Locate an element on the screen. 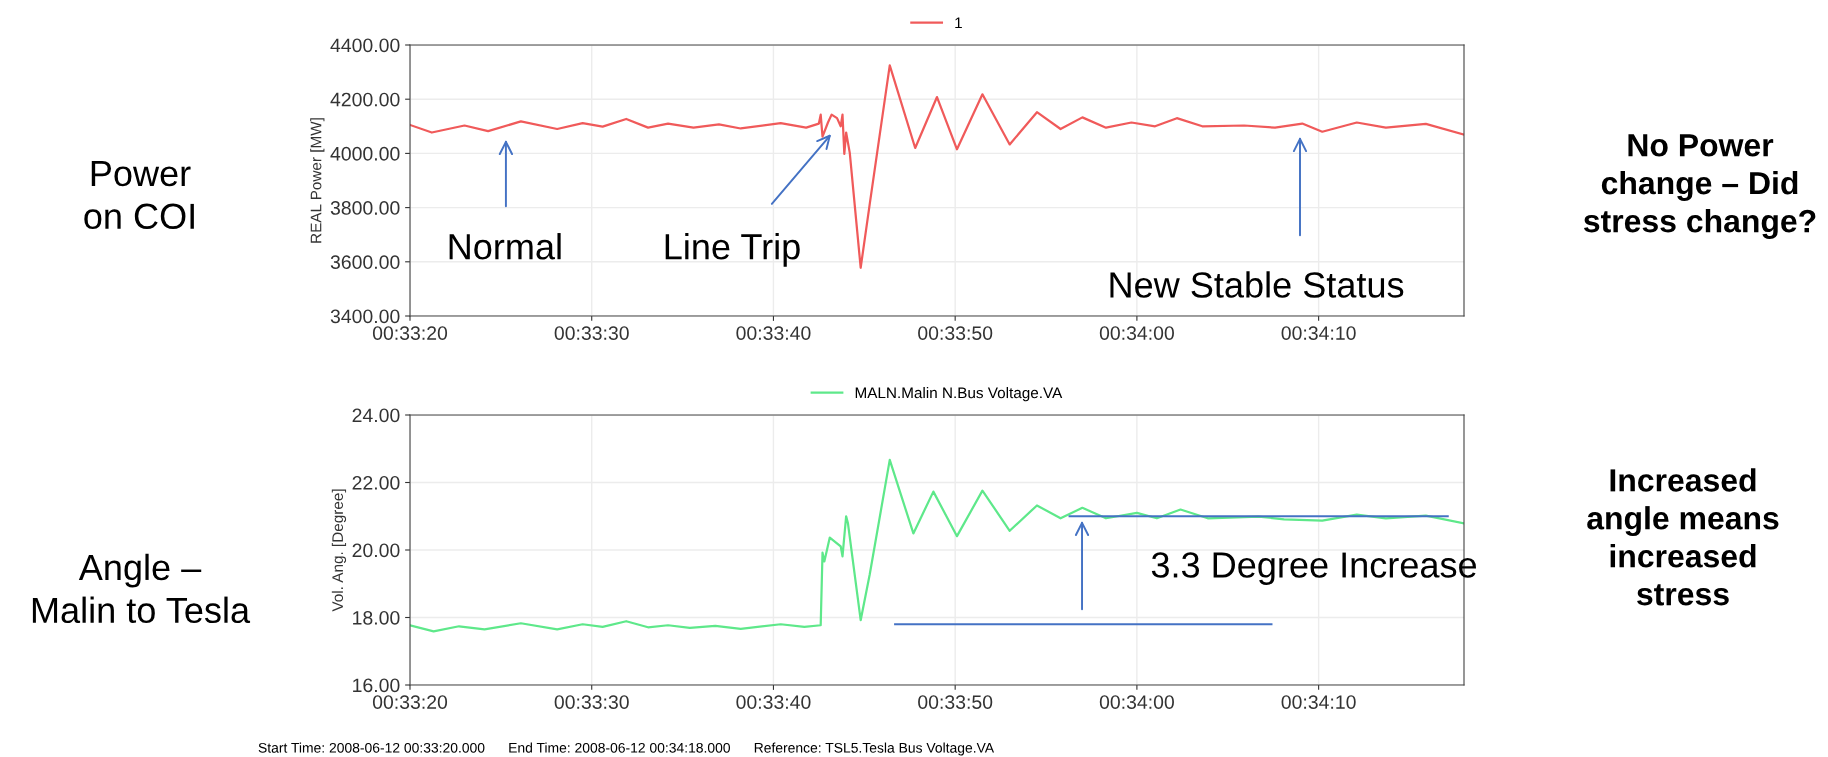 This screenshot has width=1828, height=757. y-tick-label: 22.00 is located at coordinates (376, 482).